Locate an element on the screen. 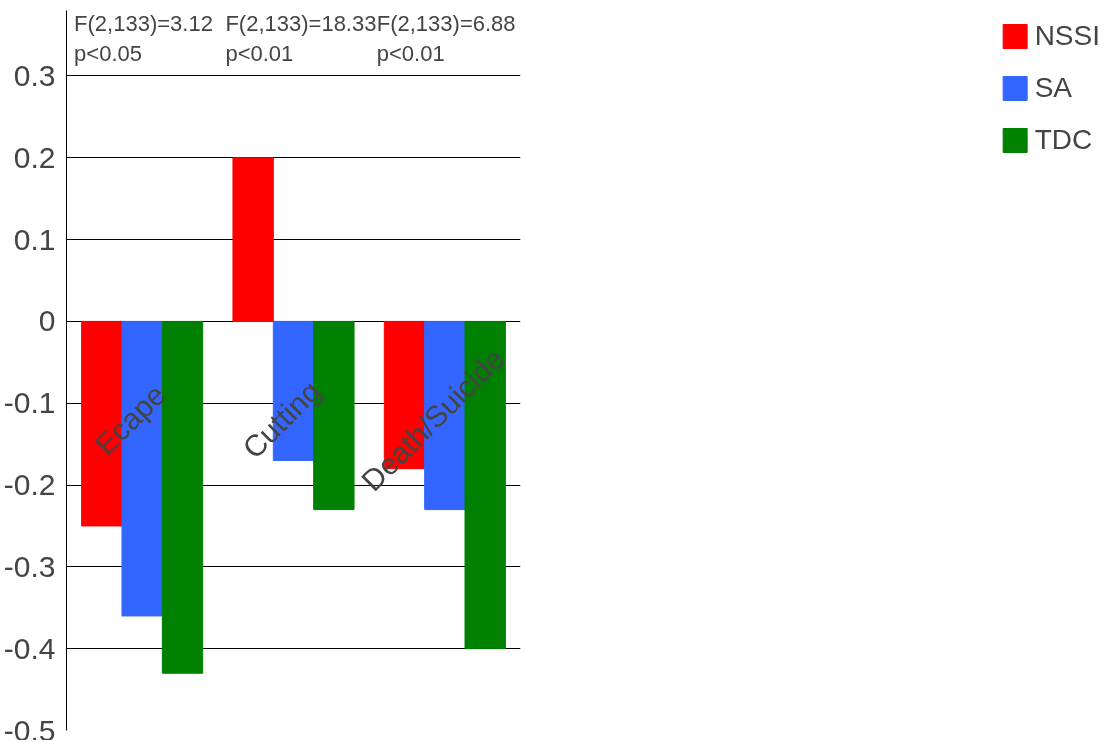  y-tick-label: -0.2 is located at coordinates (29, 485).